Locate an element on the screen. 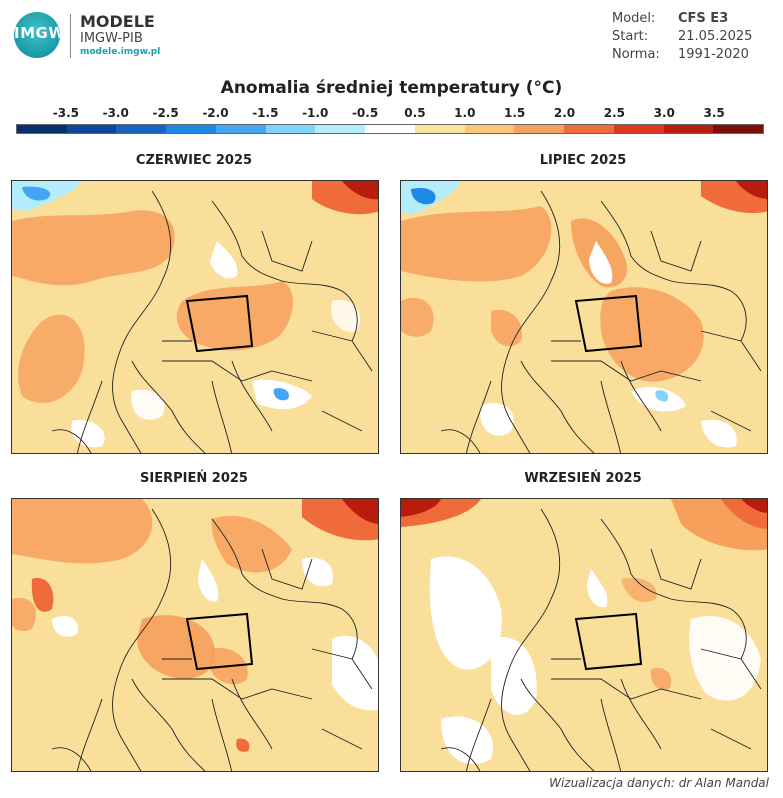 This screenshot has width=783, height=798. logo-text: IMGW is located at coordinates (37, 33).